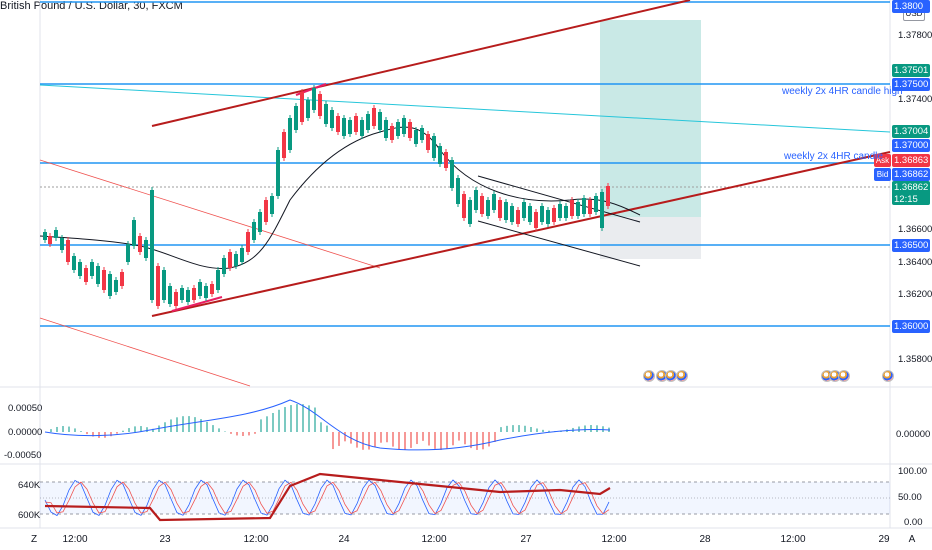 This screenshot has width=932, height=550. What do you see at coordinates (833, 156) in the screenshot?
I see `annotation-weekly-low: weekly 2x 4HR candle` at bounding box center [833, 156].